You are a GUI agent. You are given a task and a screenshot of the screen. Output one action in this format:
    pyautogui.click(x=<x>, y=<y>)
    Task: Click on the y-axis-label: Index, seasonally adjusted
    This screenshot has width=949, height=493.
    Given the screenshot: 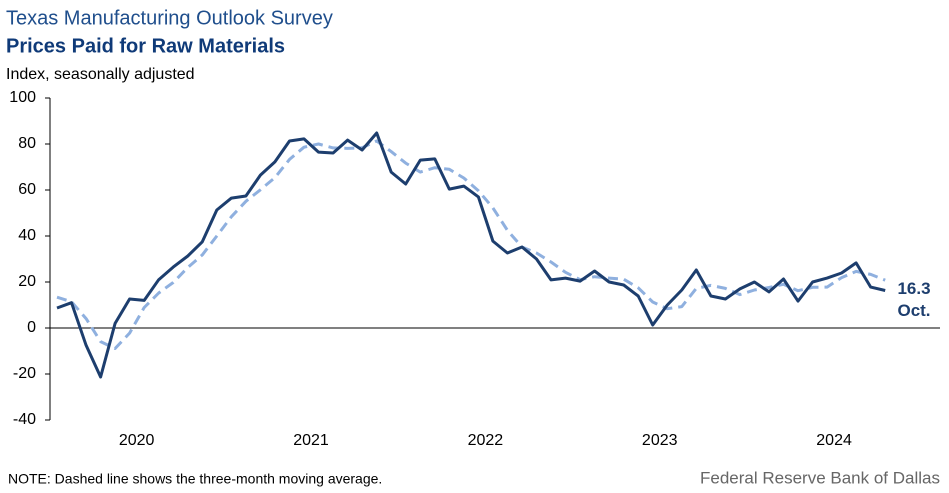 What is the action you would take?
    pyautogui.click(x=100, y=74)
    